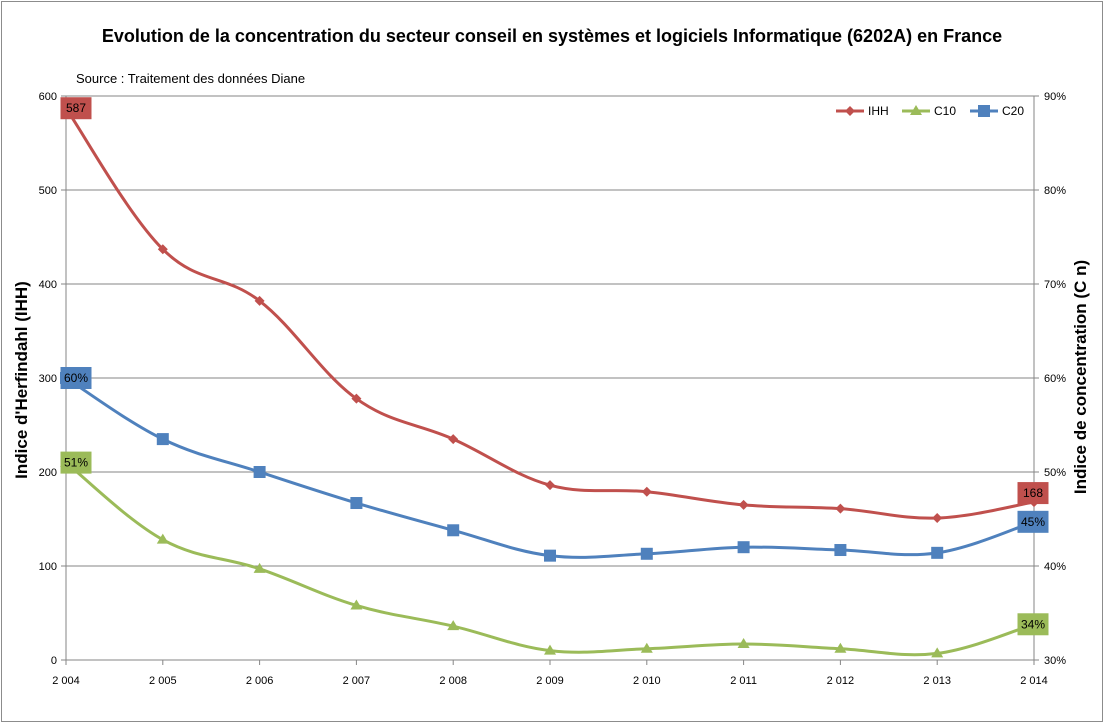 The image size is (1104, 723). I want to click on data-label-ihh: 587, so click(76, 108).